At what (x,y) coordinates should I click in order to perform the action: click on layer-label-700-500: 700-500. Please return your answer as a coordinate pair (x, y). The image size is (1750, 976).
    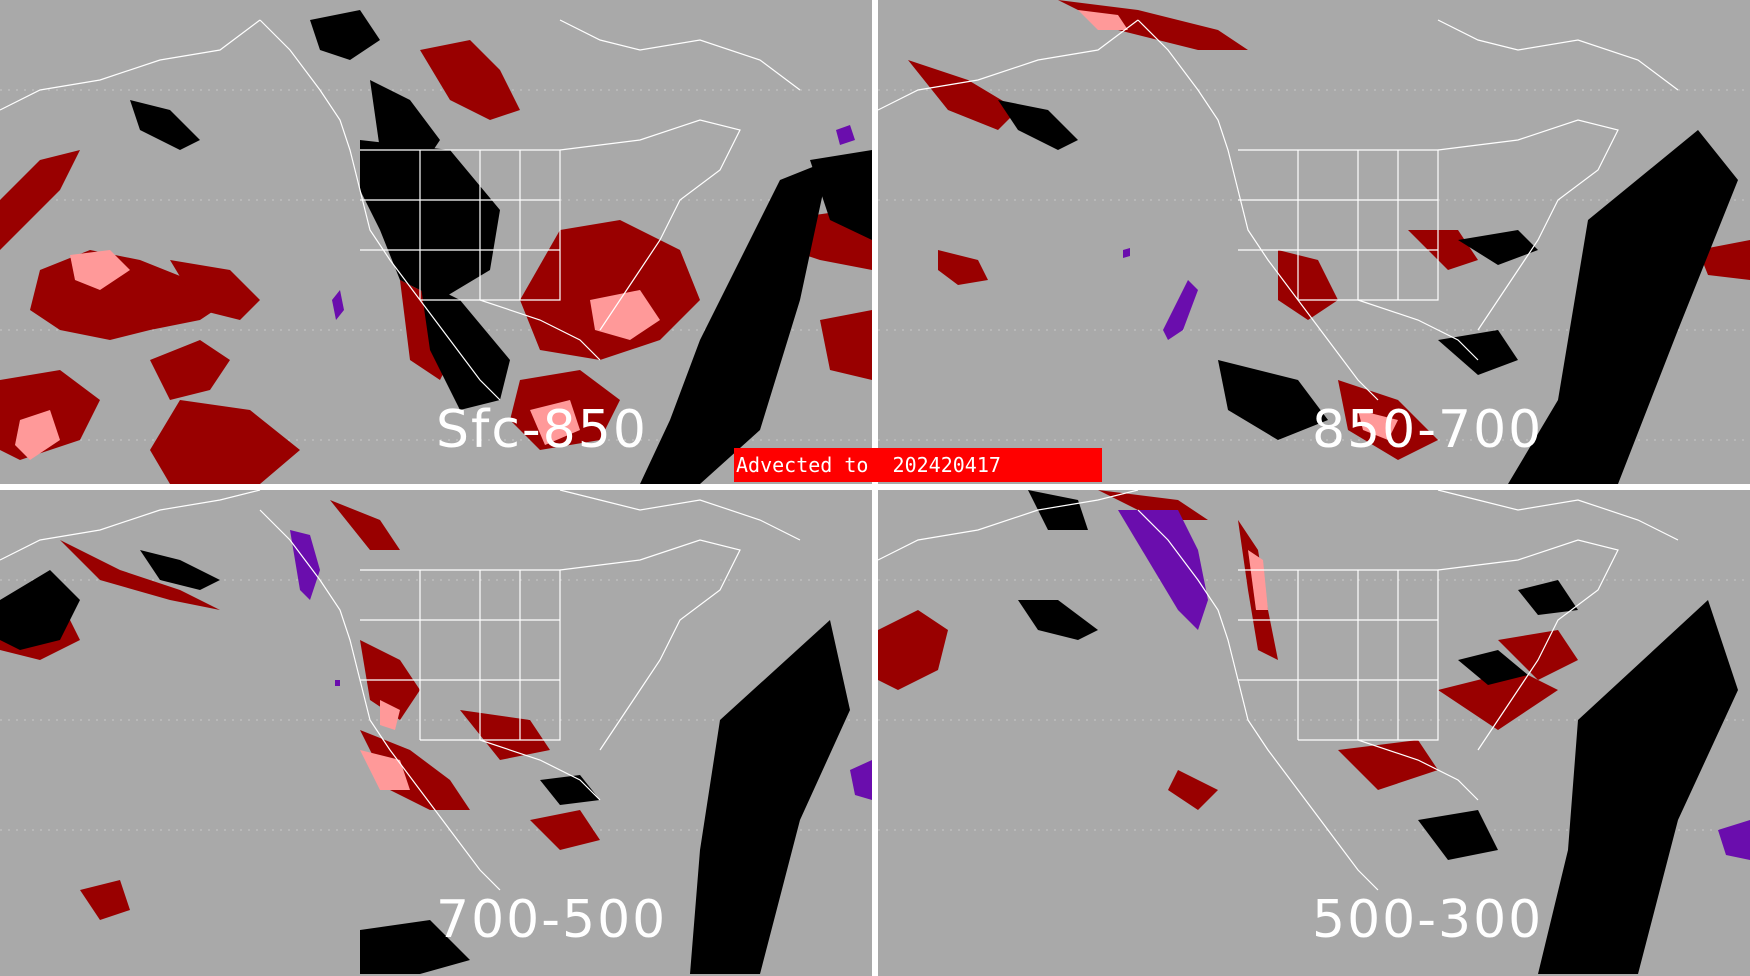
    Looking at the image, I should click on (552, 920).